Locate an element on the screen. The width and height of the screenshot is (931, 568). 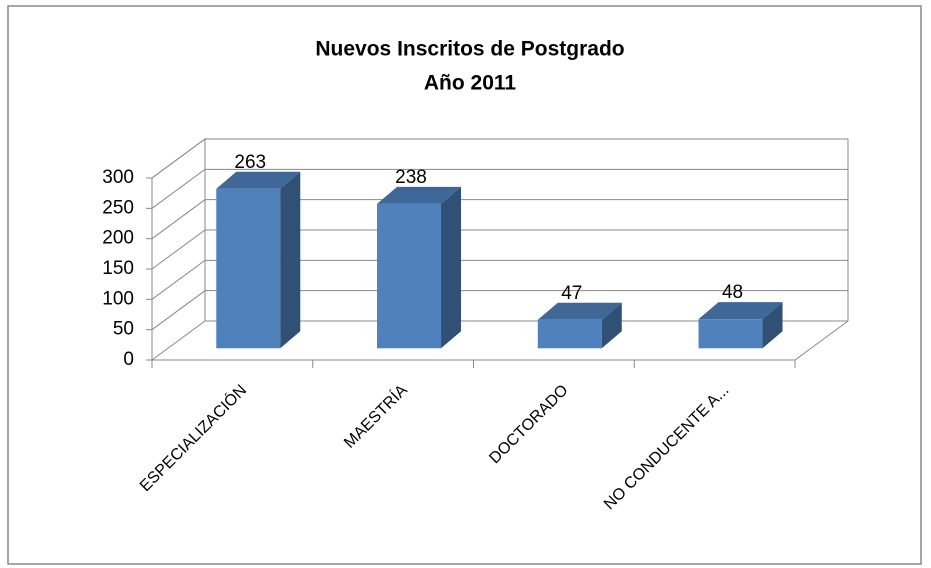
chart-subtitle: Año 2011 is located at coordinates (470, 83).